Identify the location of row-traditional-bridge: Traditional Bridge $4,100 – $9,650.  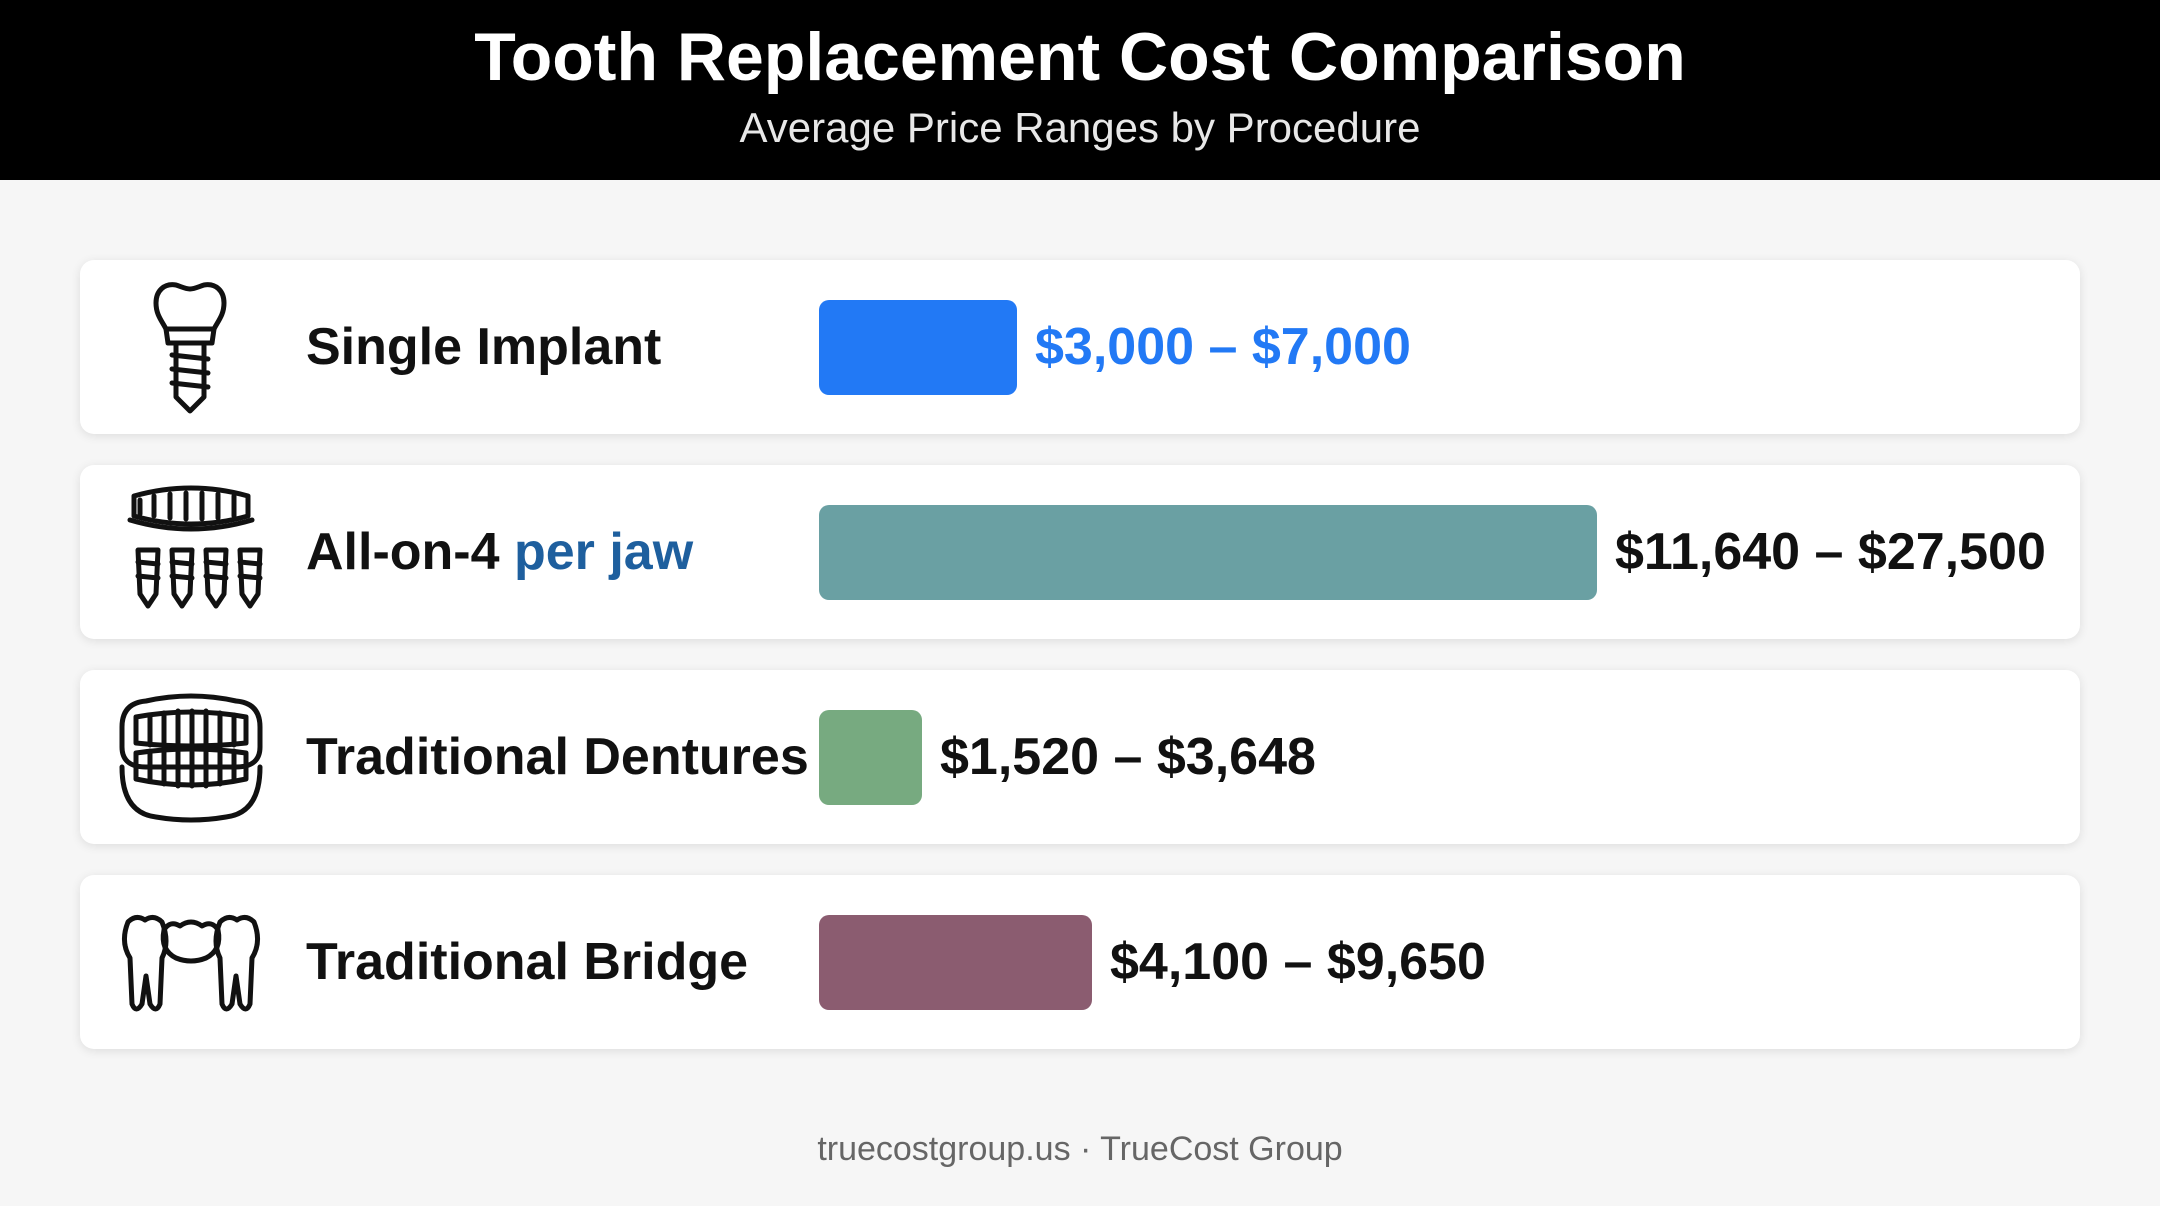
(1080, 962).